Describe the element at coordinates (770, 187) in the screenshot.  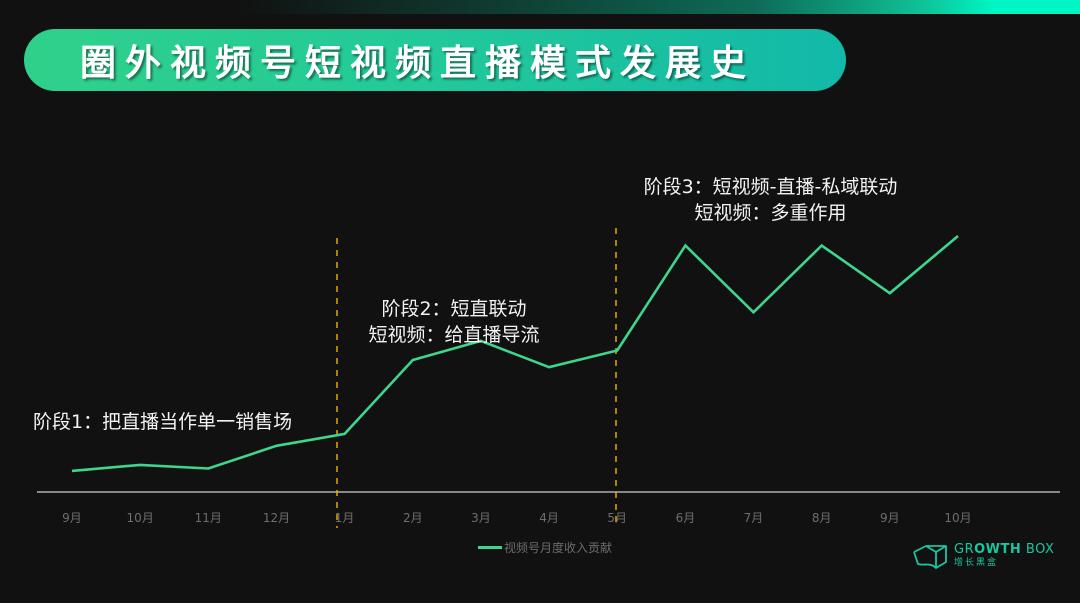
I see `stage3-title: 阶段3：短视频-直播-私域联动` at that location.